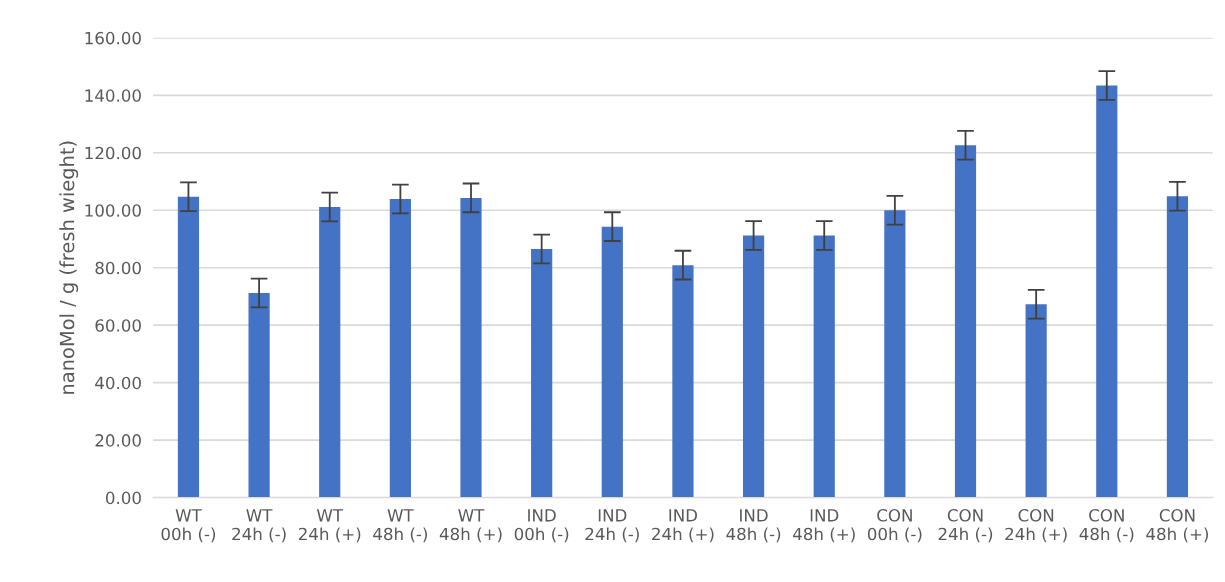 Image resolution: width=1225 pixels, height=582 pixels. What do you see at coordinates (113, 210) in the screenshot?
I see `y-tick-label: 100.00` at bounding box center [113, 210].